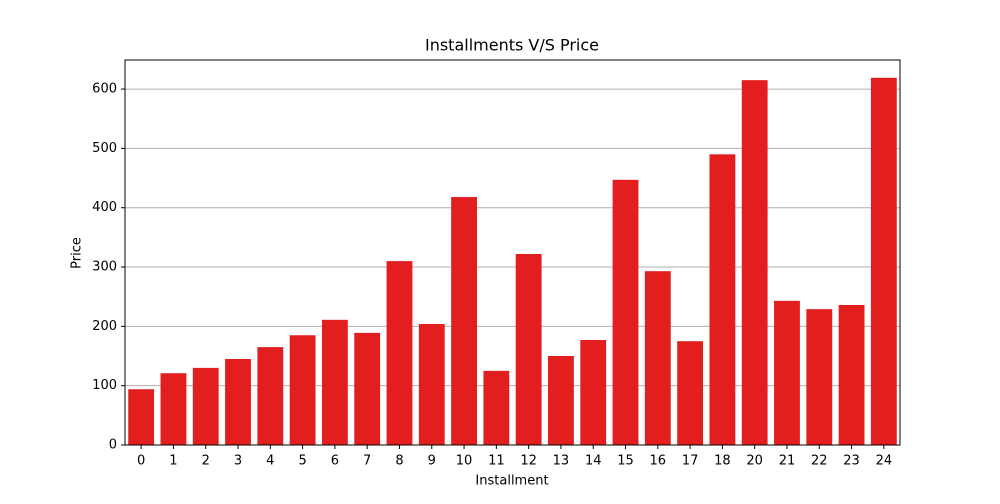  What do you see at coordinates (173, 461) in the screenshot?
I see `x-tick-label: 1` at bounding box center [173, 461].